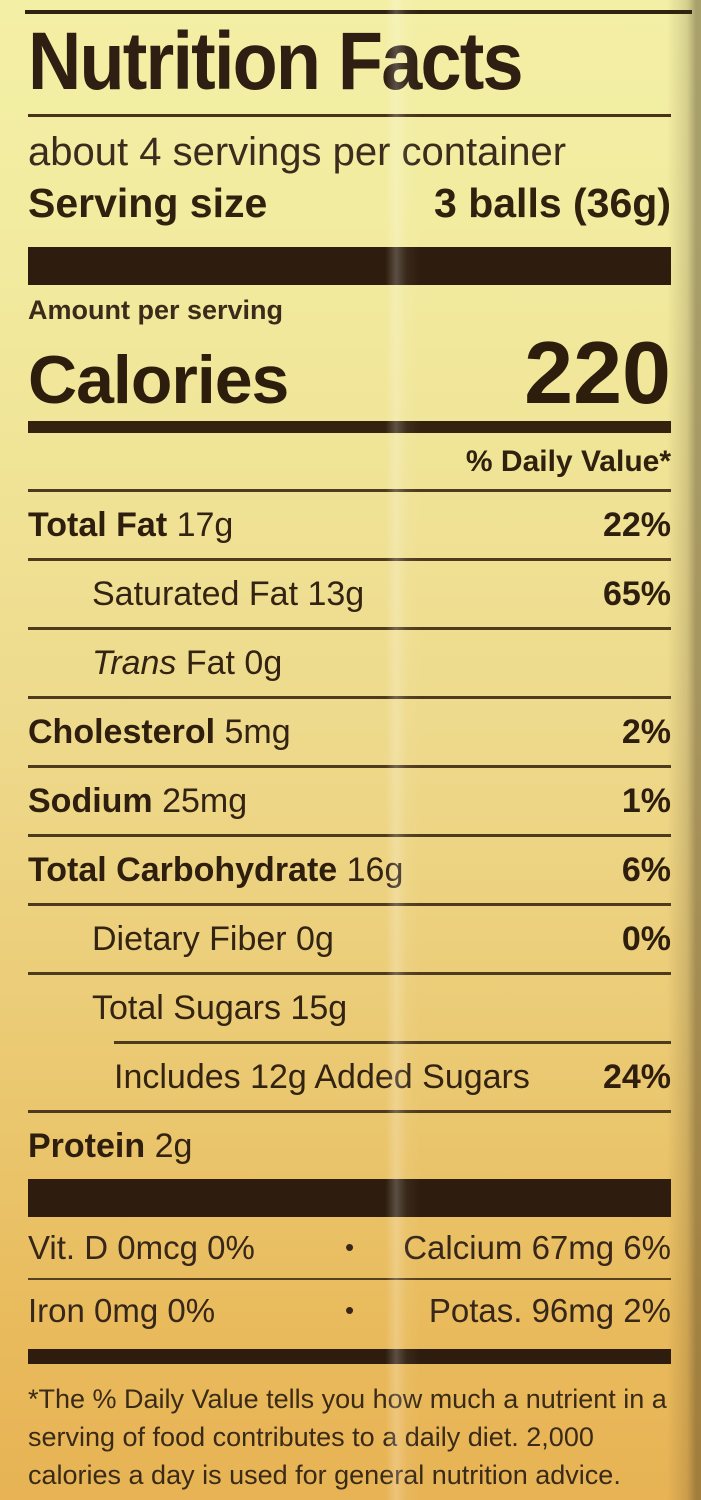 This screenshot has height=1500, width=701. I want to click on nutrient-amount: 2g, so click(169, 1145).